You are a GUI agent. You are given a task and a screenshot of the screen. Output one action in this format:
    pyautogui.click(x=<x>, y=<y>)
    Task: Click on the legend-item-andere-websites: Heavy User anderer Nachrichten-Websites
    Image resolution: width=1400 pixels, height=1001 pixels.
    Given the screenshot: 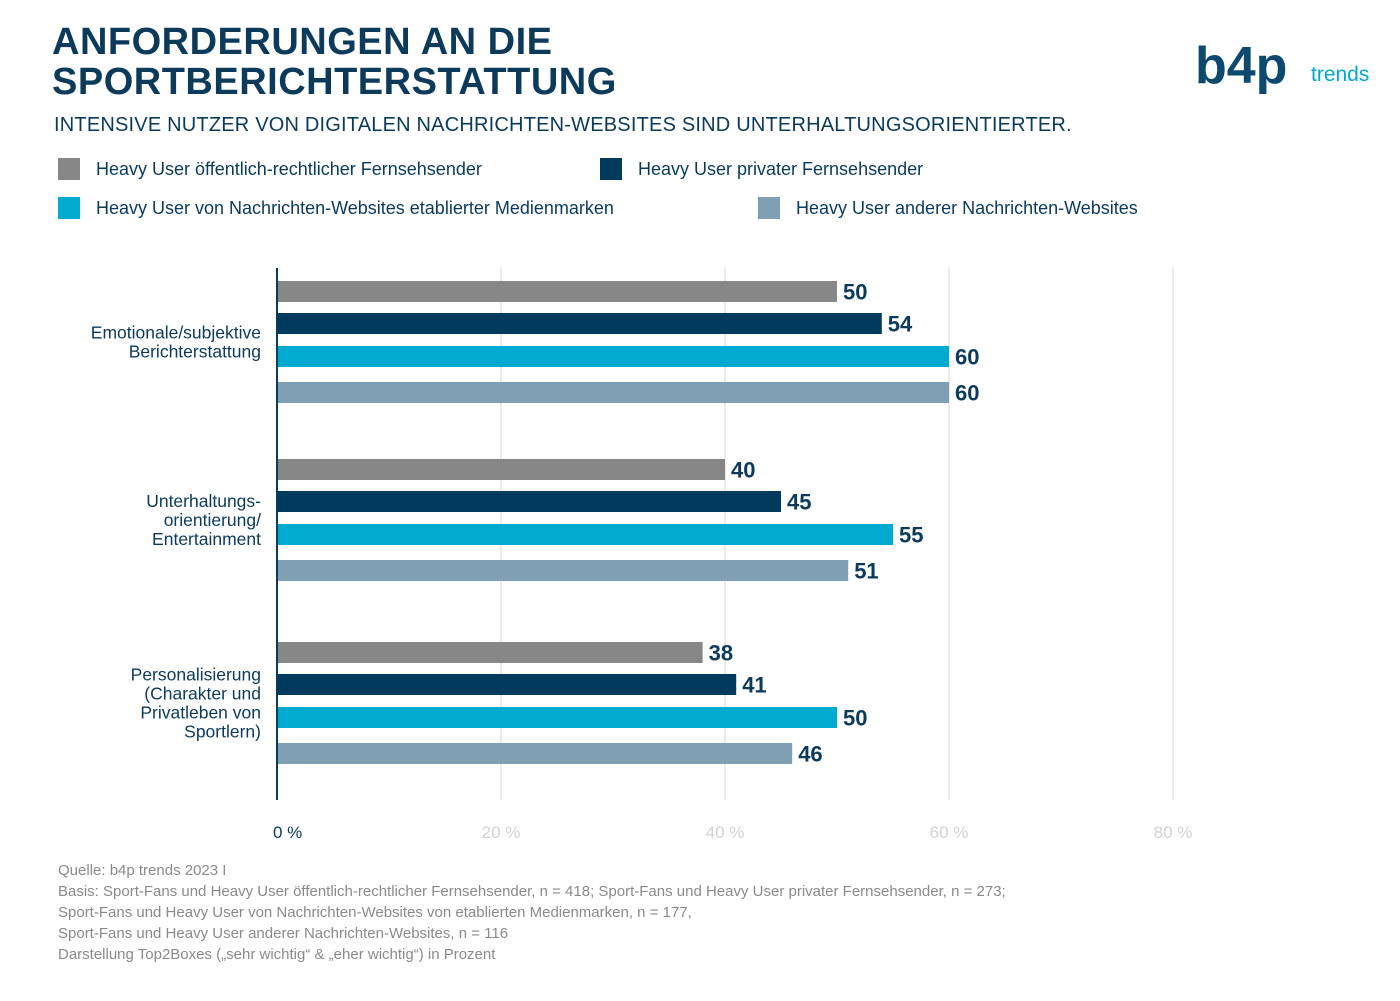 What is the action you would take?
    pyautogui.click(x=948, y=208)
    